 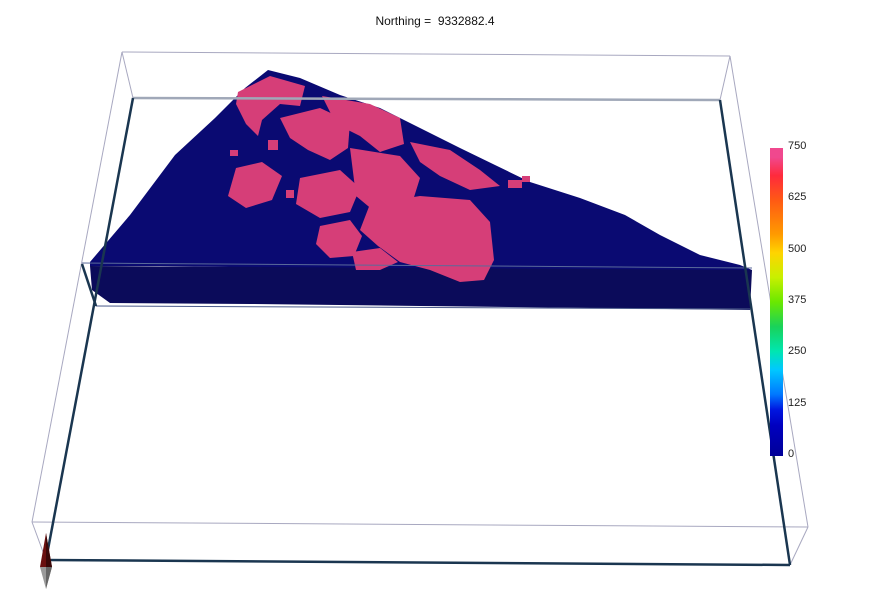 I want to click on color-scale-tick-625: 625, so click(x=797, y=197).